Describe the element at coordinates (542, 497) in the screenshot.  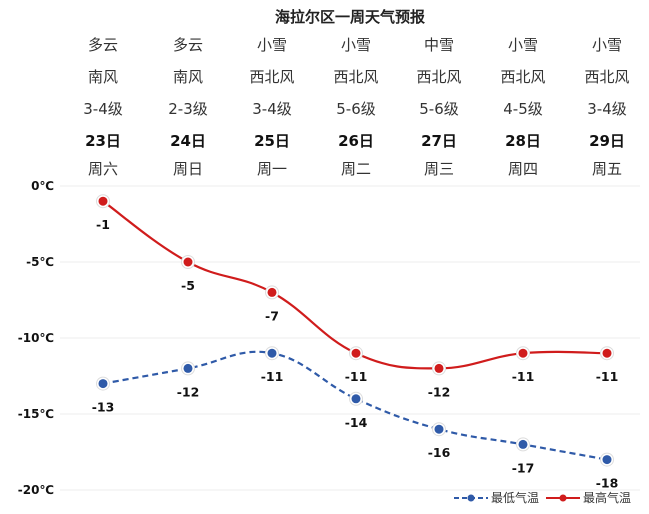
I see `legend: 最低气温 最高气温` at that location.